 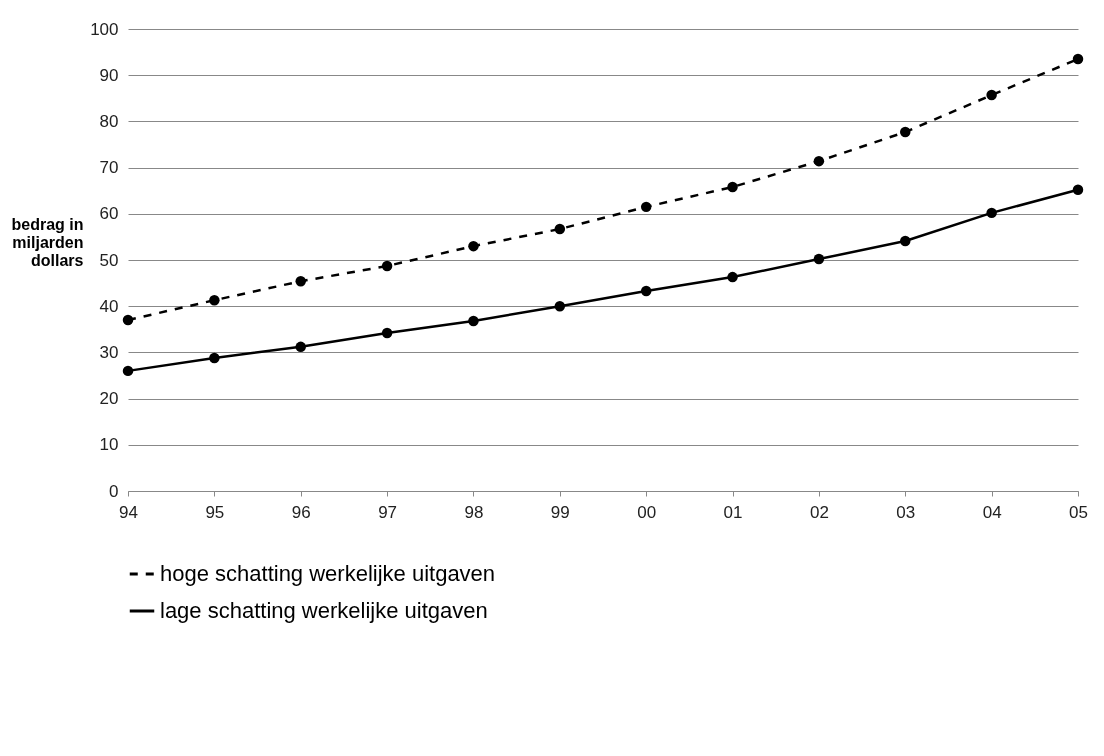 I want to click on y-tick-label: 90, so click(x=109, y=75).